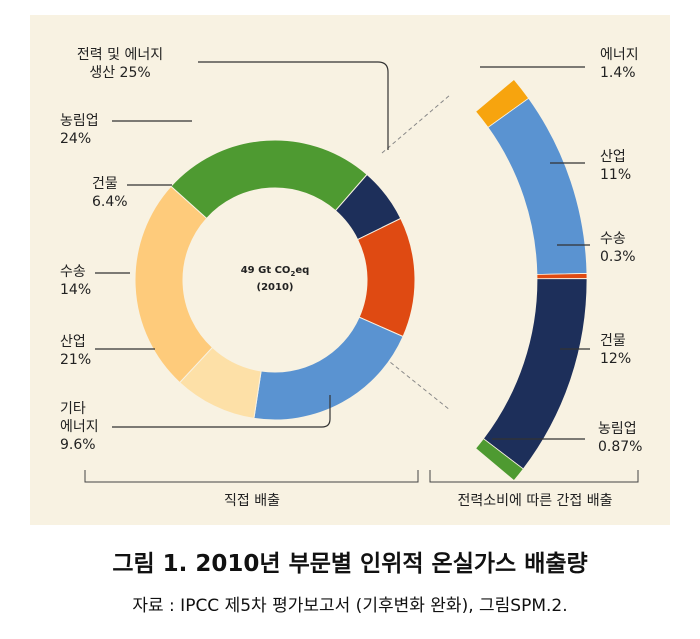 This screenshot has height=639, width=700. I want to click on label-indirect-industry: 산업 11%, so click(615, 166).